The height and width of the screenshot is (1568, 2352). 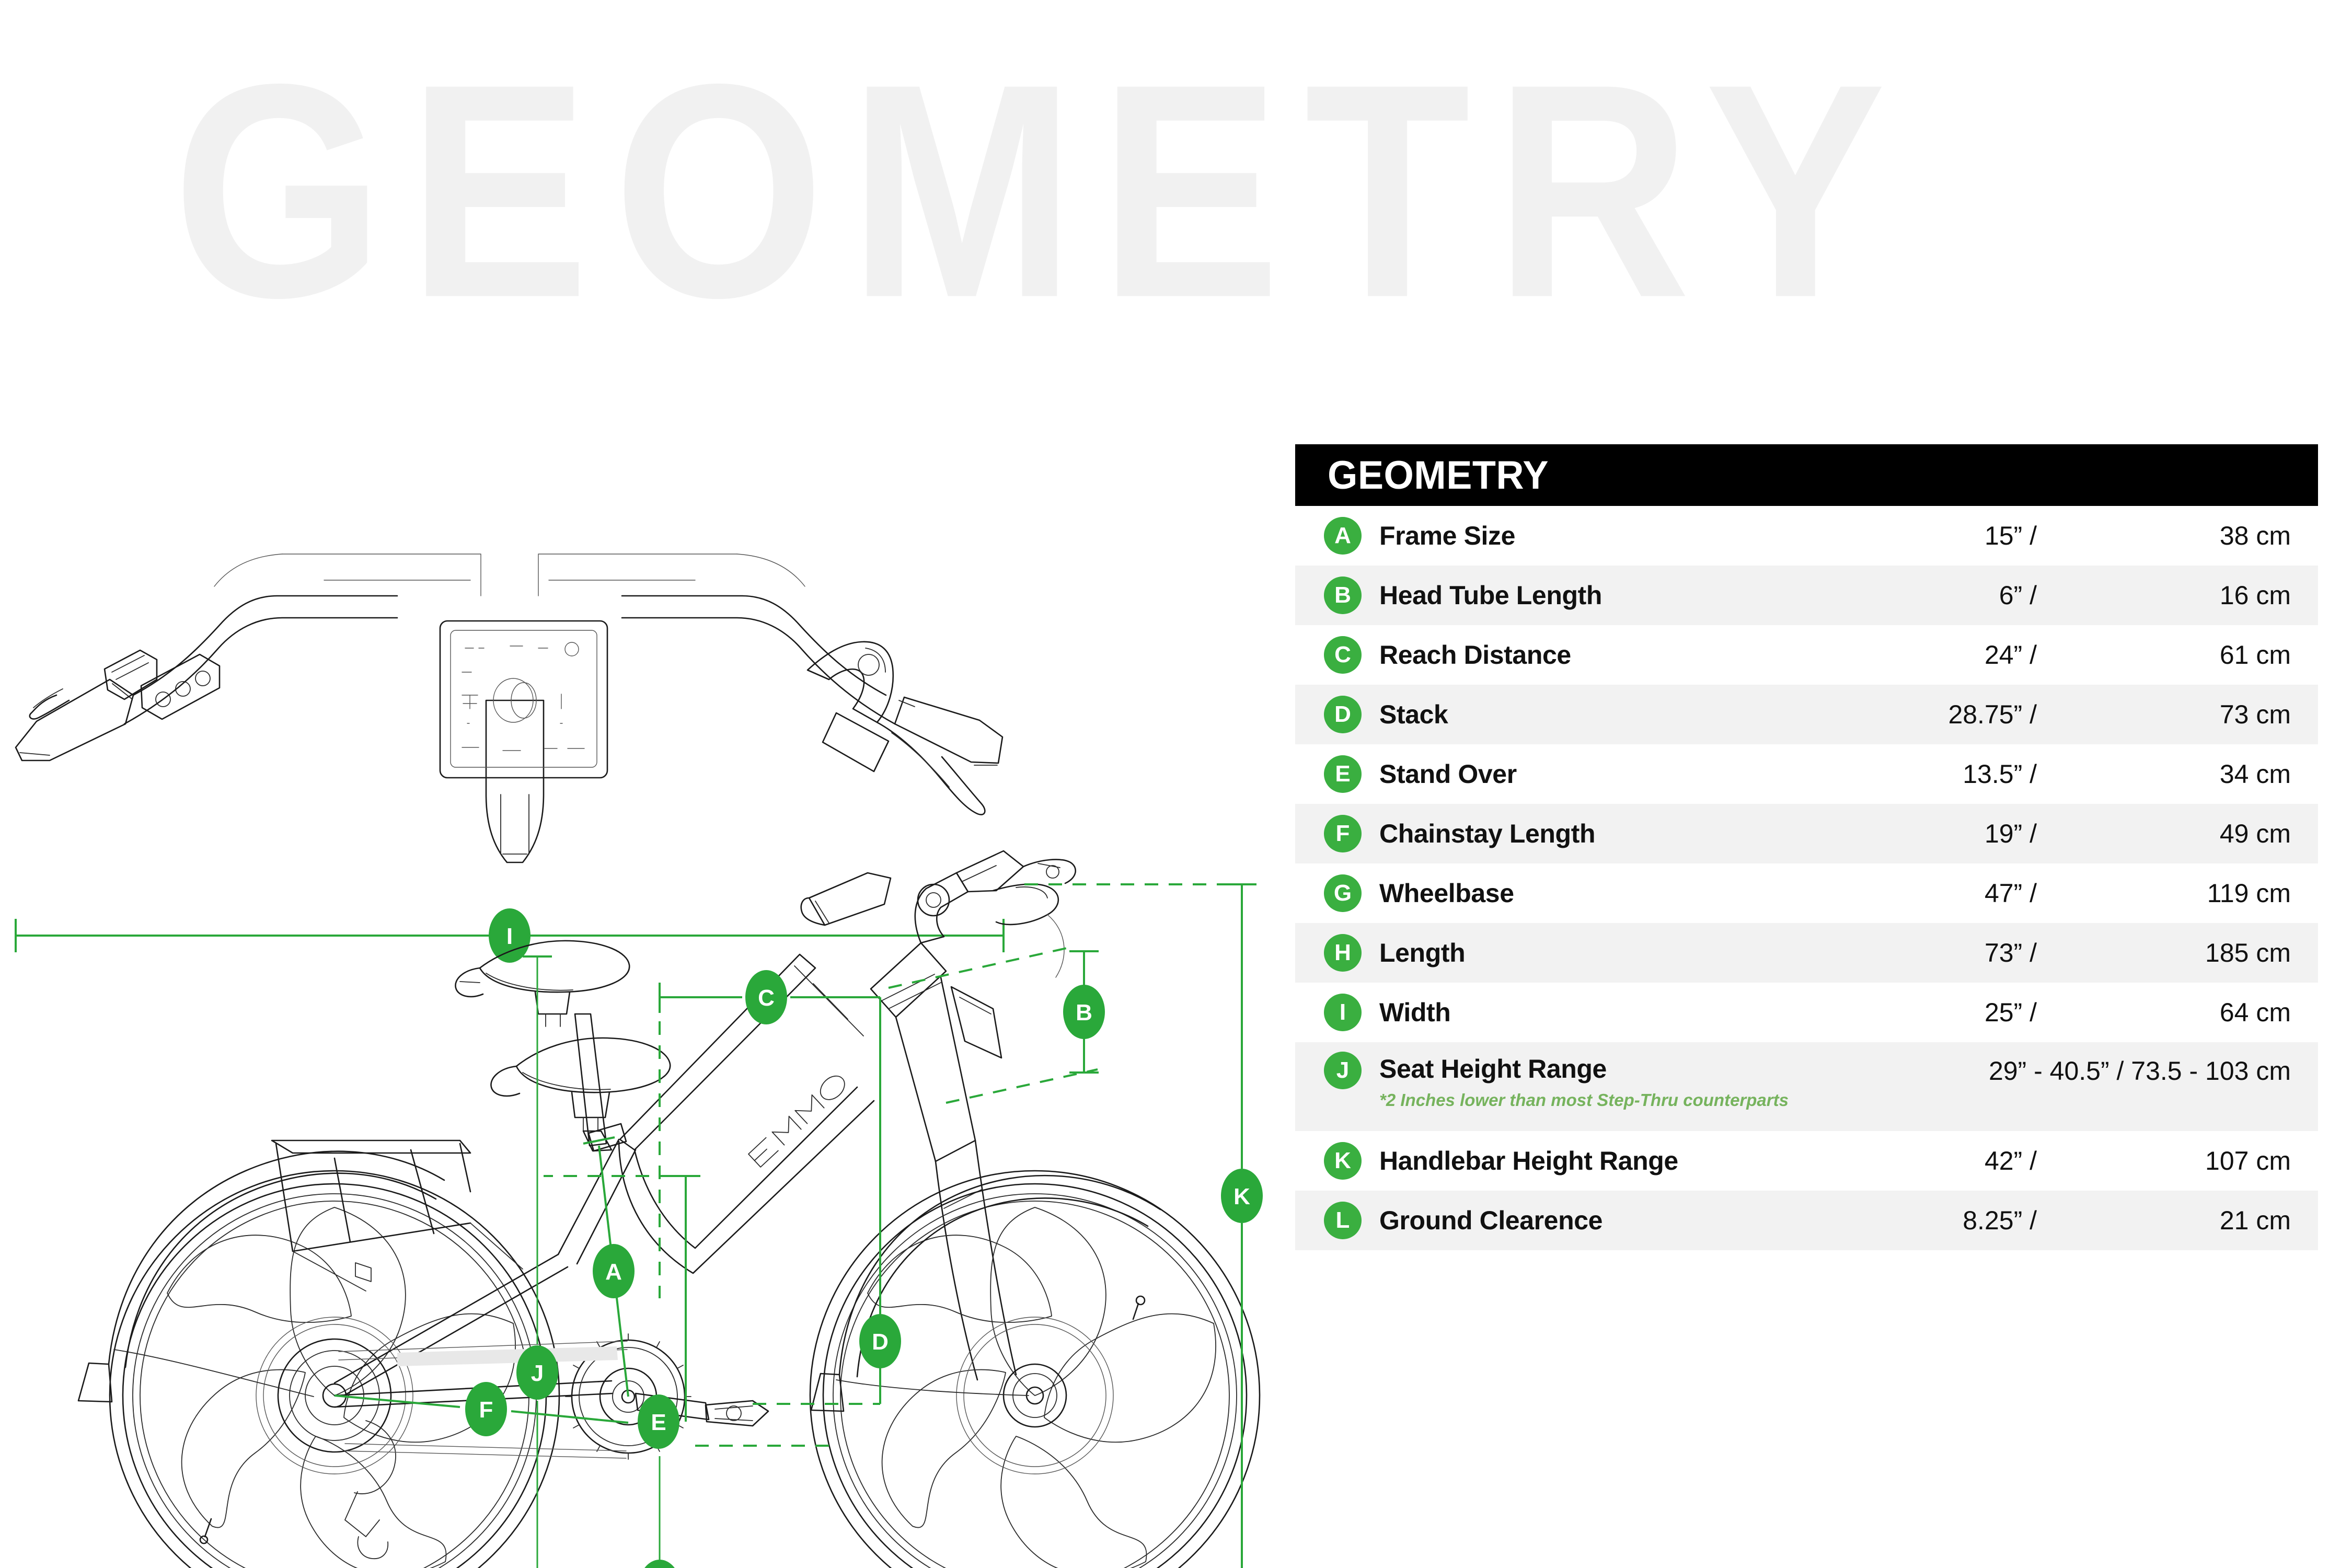 I want to click on badge-h: H, so click(x=1343, y=953).